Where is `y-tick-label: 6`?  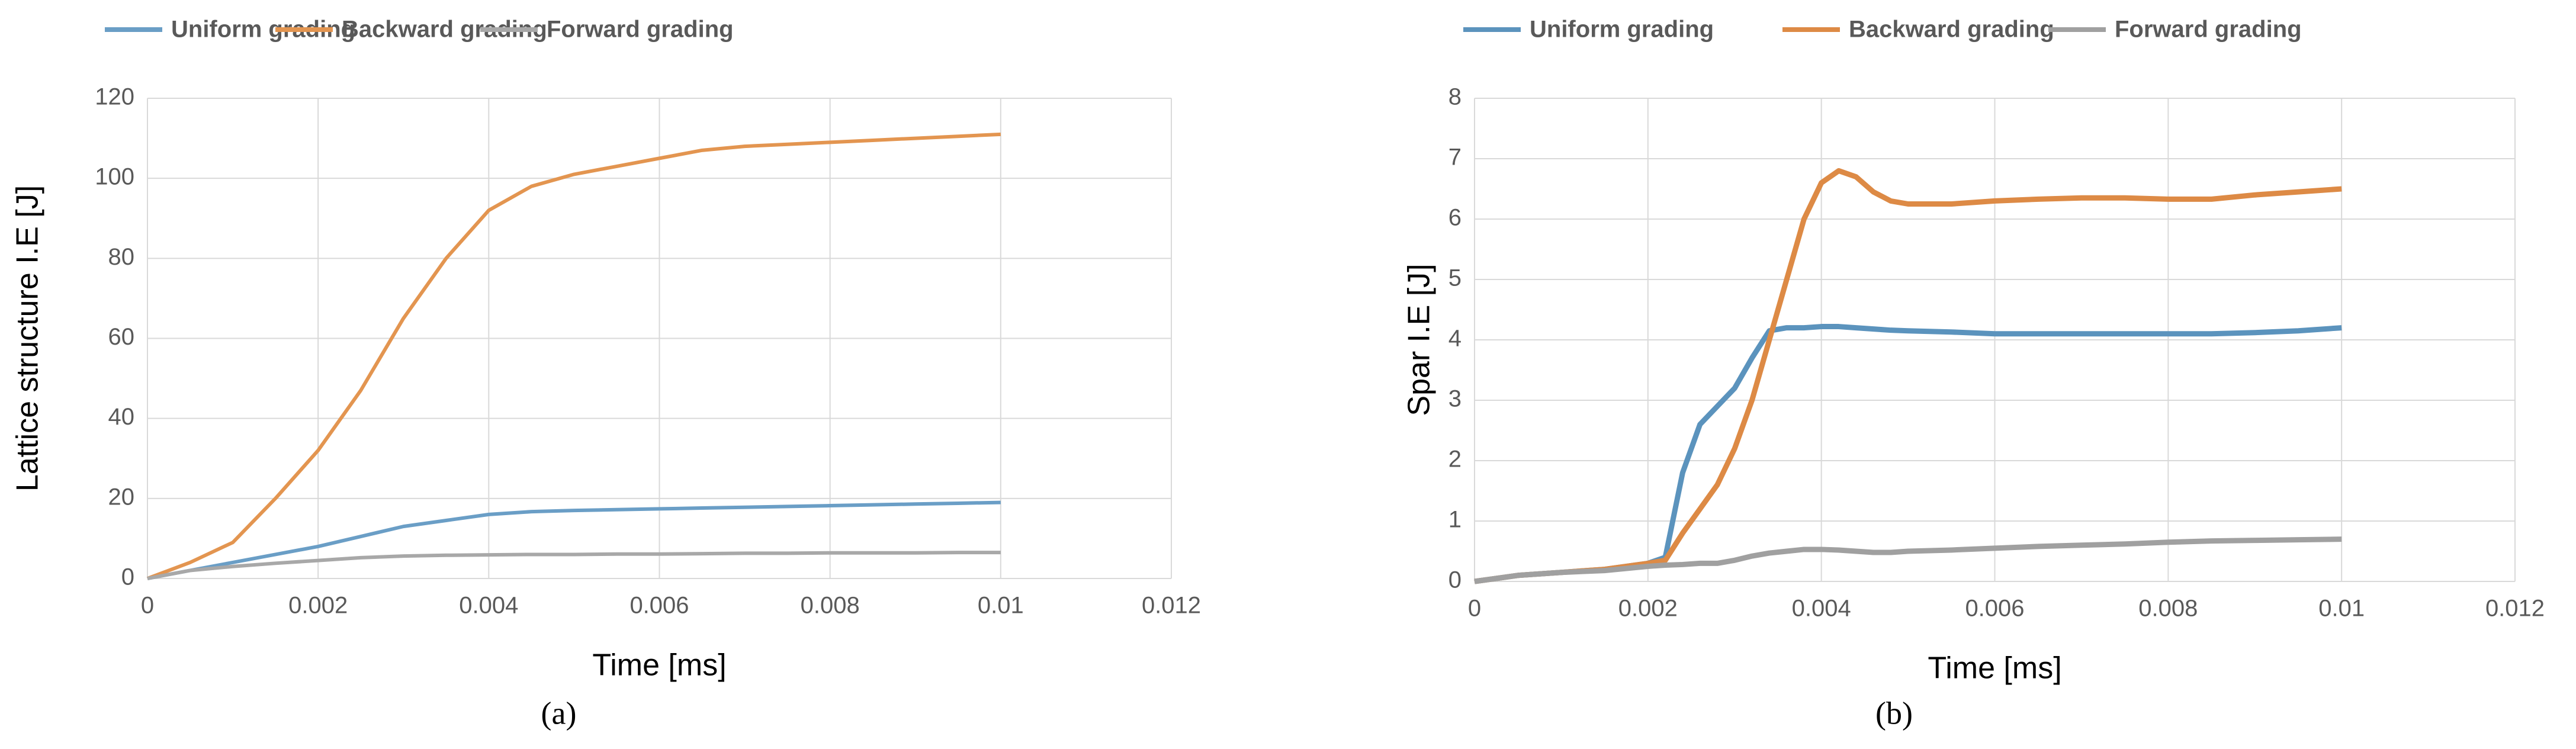 y-tick-label: 6 is located at coordinates (1455, 218).